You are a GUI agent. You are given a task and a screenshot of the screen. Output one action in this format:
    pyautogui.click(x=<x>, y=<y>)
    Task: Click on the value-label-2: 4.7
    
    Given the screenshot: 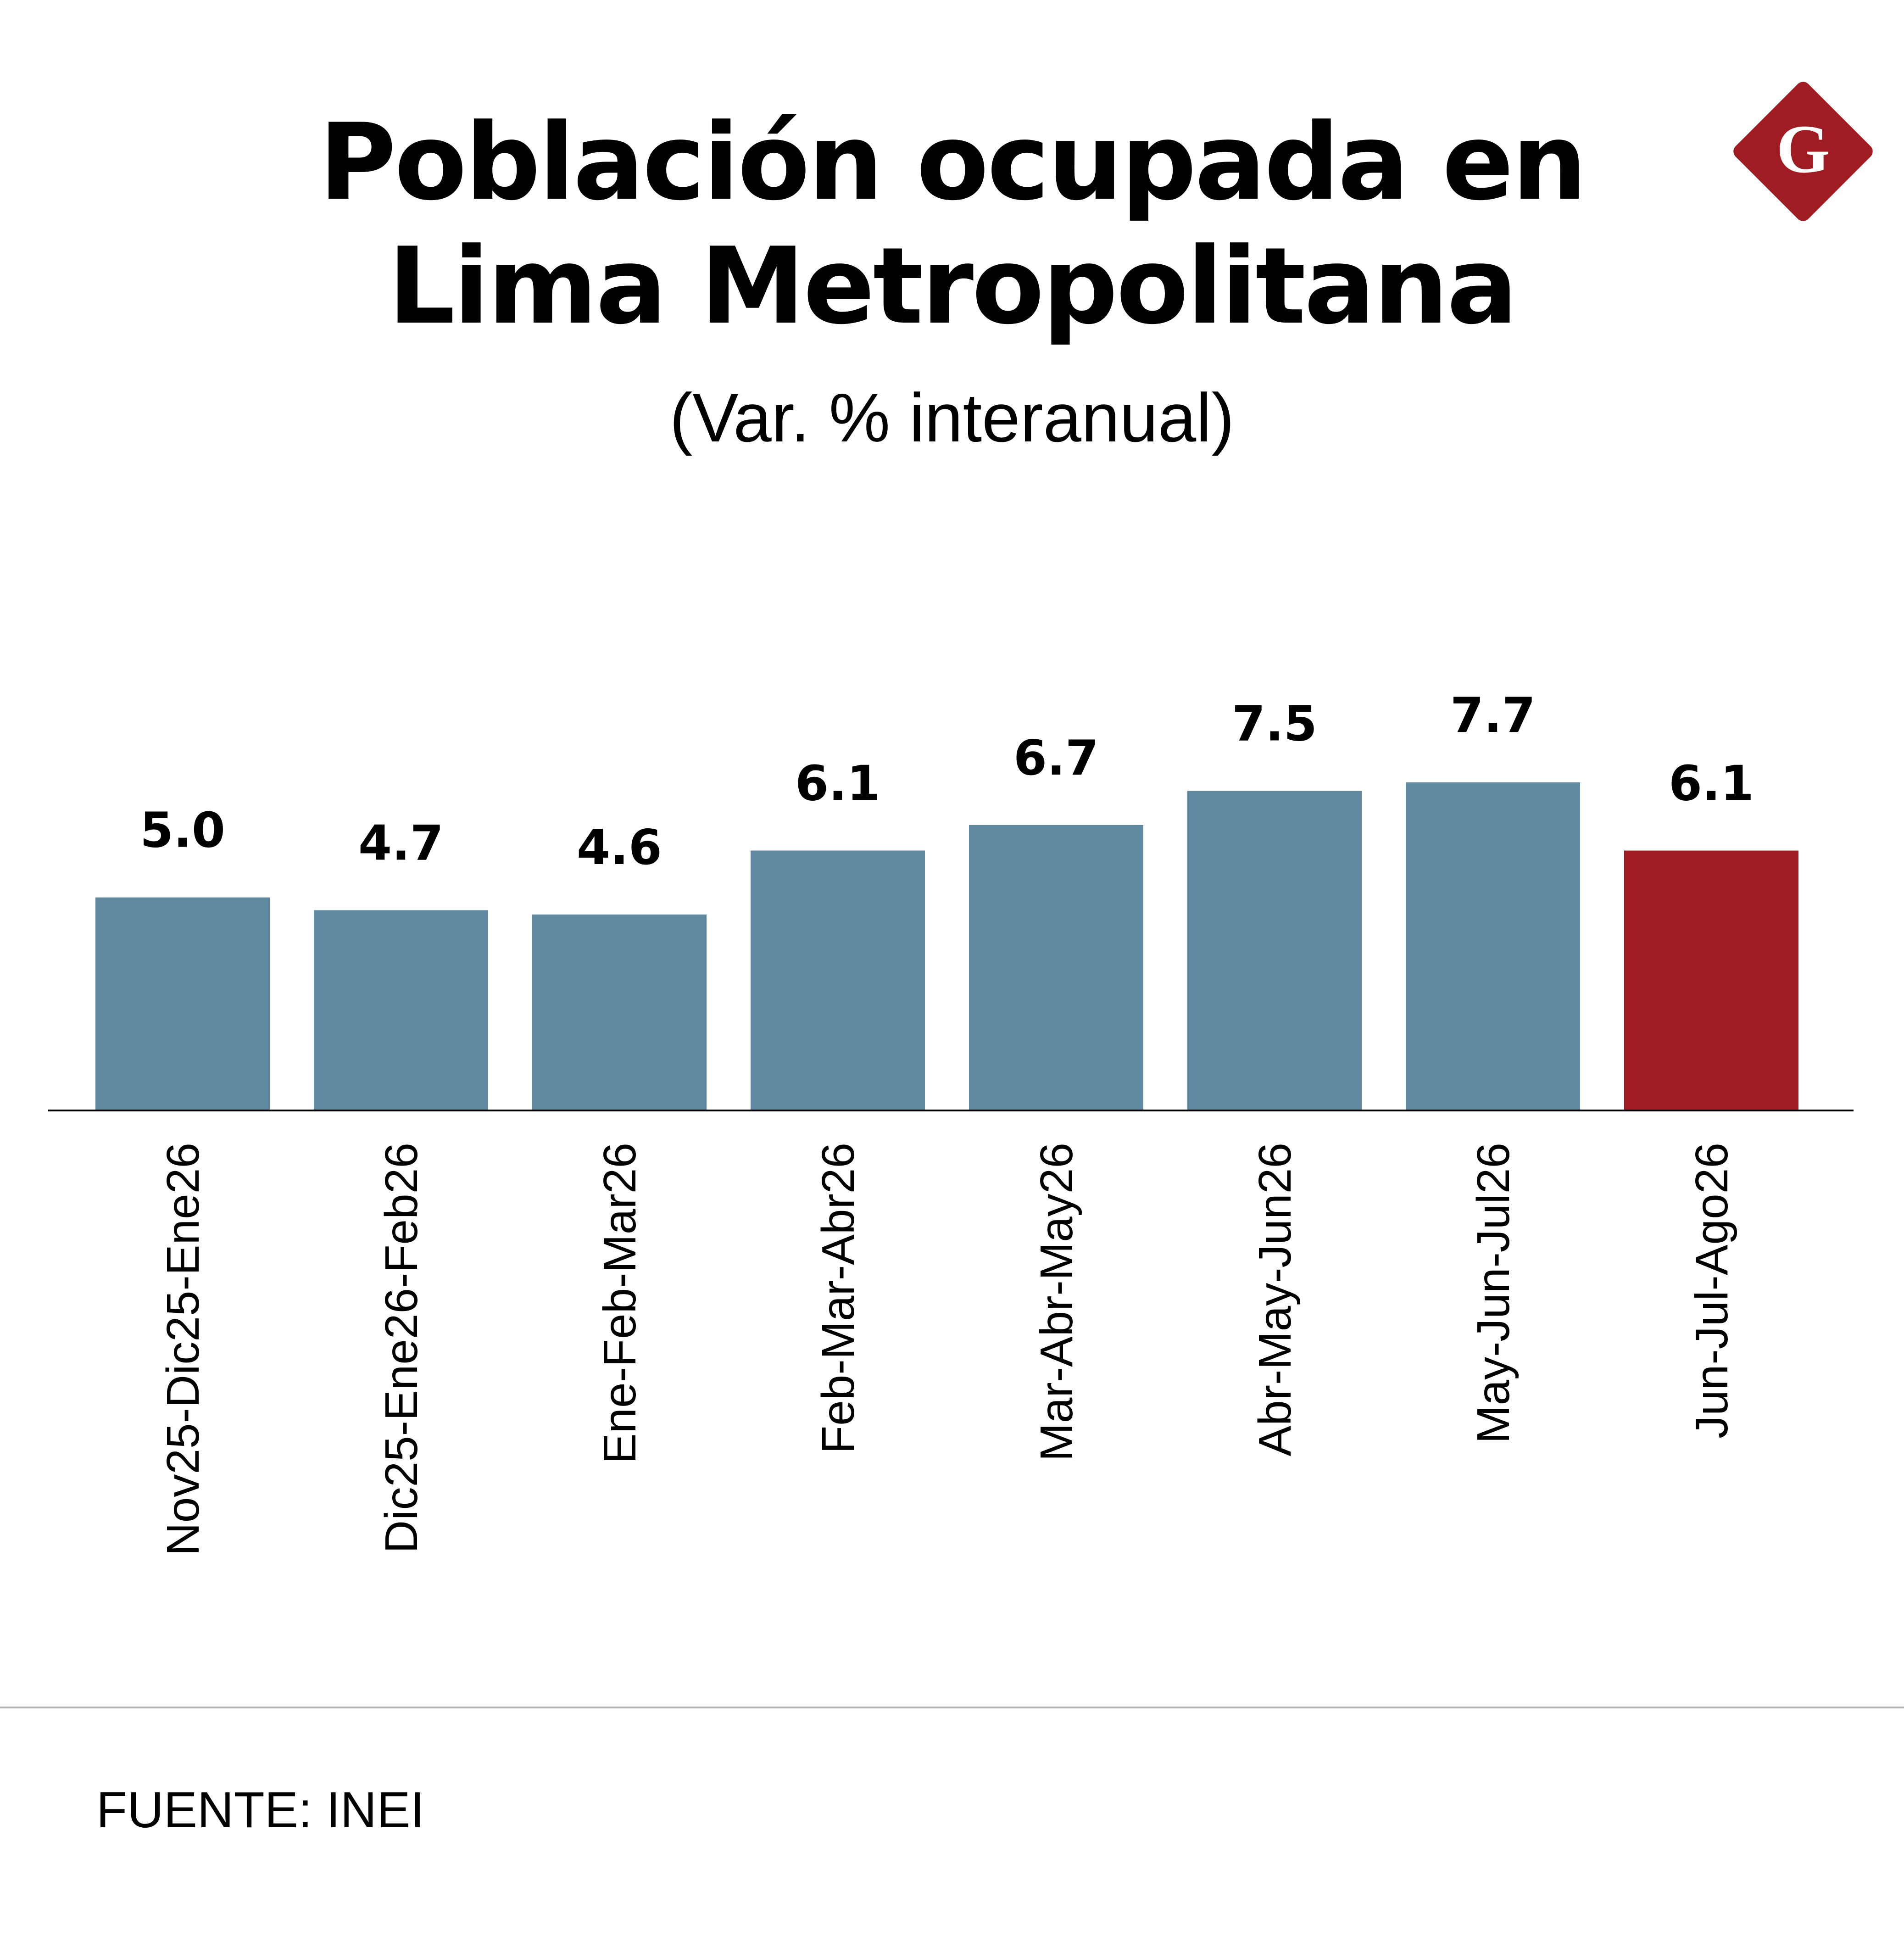 What is the action you would take?
    pyautogui.click(x=401, y=843)
    